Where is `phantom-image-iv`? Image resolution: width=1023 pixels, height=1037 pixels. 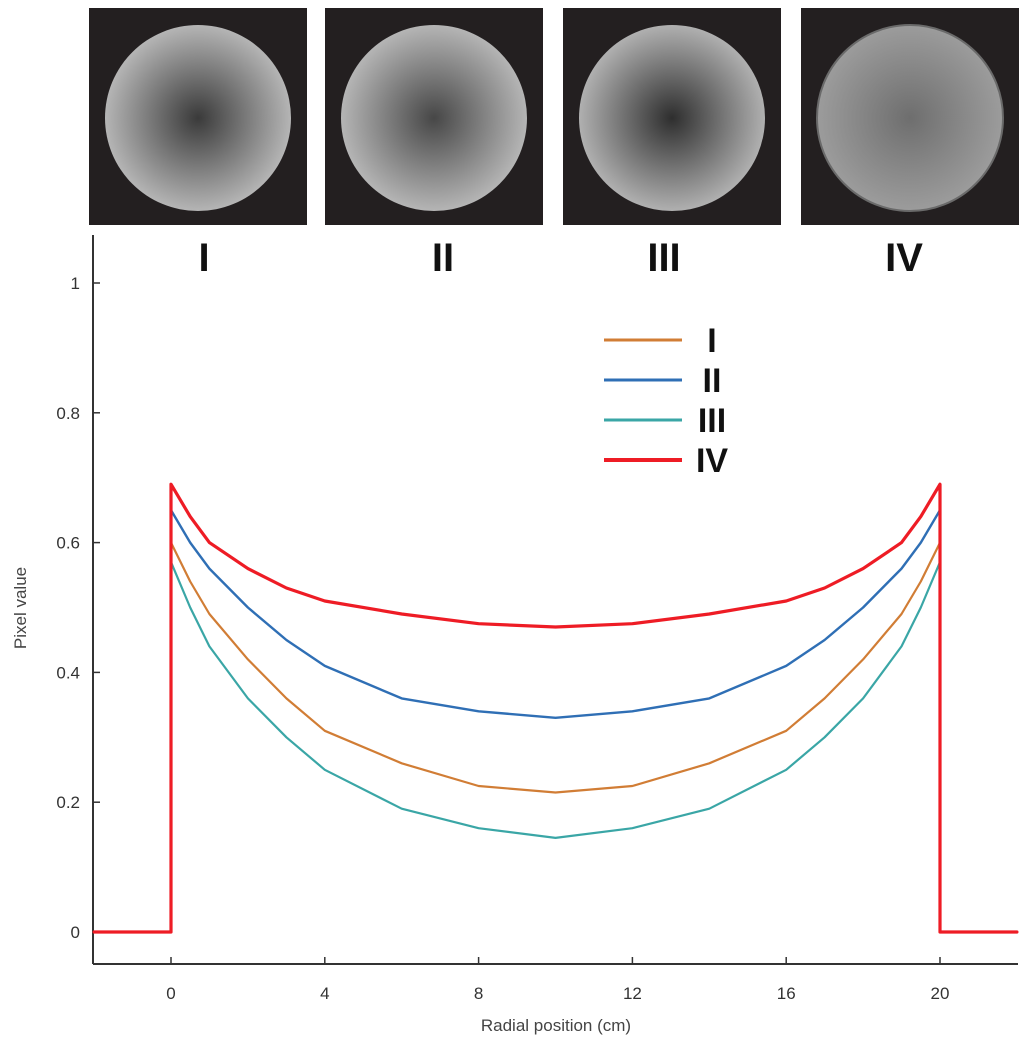 phantom-image-iv is located at coordinates (910, 116).